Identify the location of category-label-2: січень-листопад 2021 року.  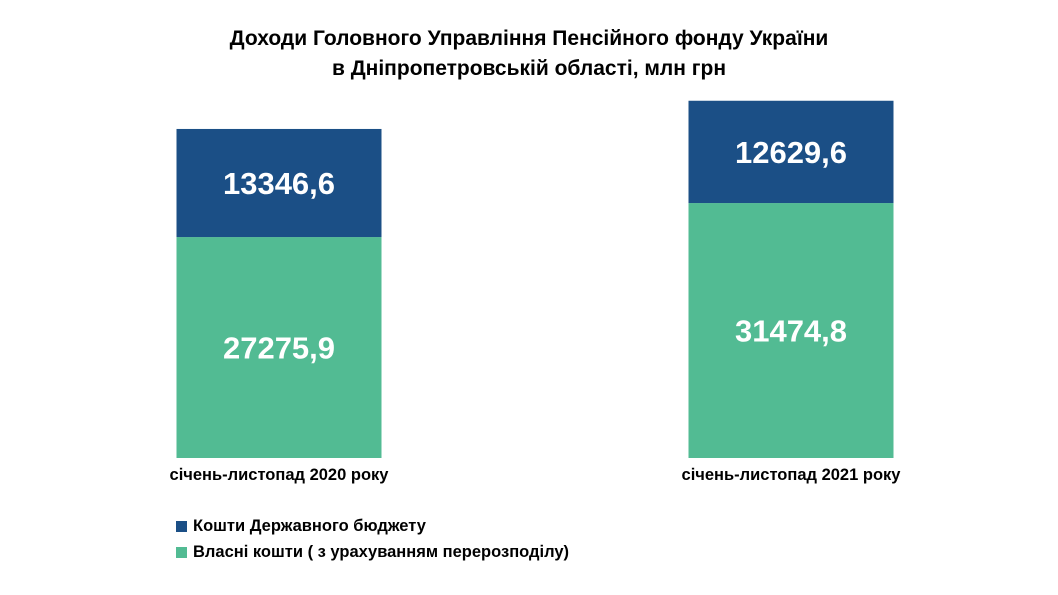
(792, 475).